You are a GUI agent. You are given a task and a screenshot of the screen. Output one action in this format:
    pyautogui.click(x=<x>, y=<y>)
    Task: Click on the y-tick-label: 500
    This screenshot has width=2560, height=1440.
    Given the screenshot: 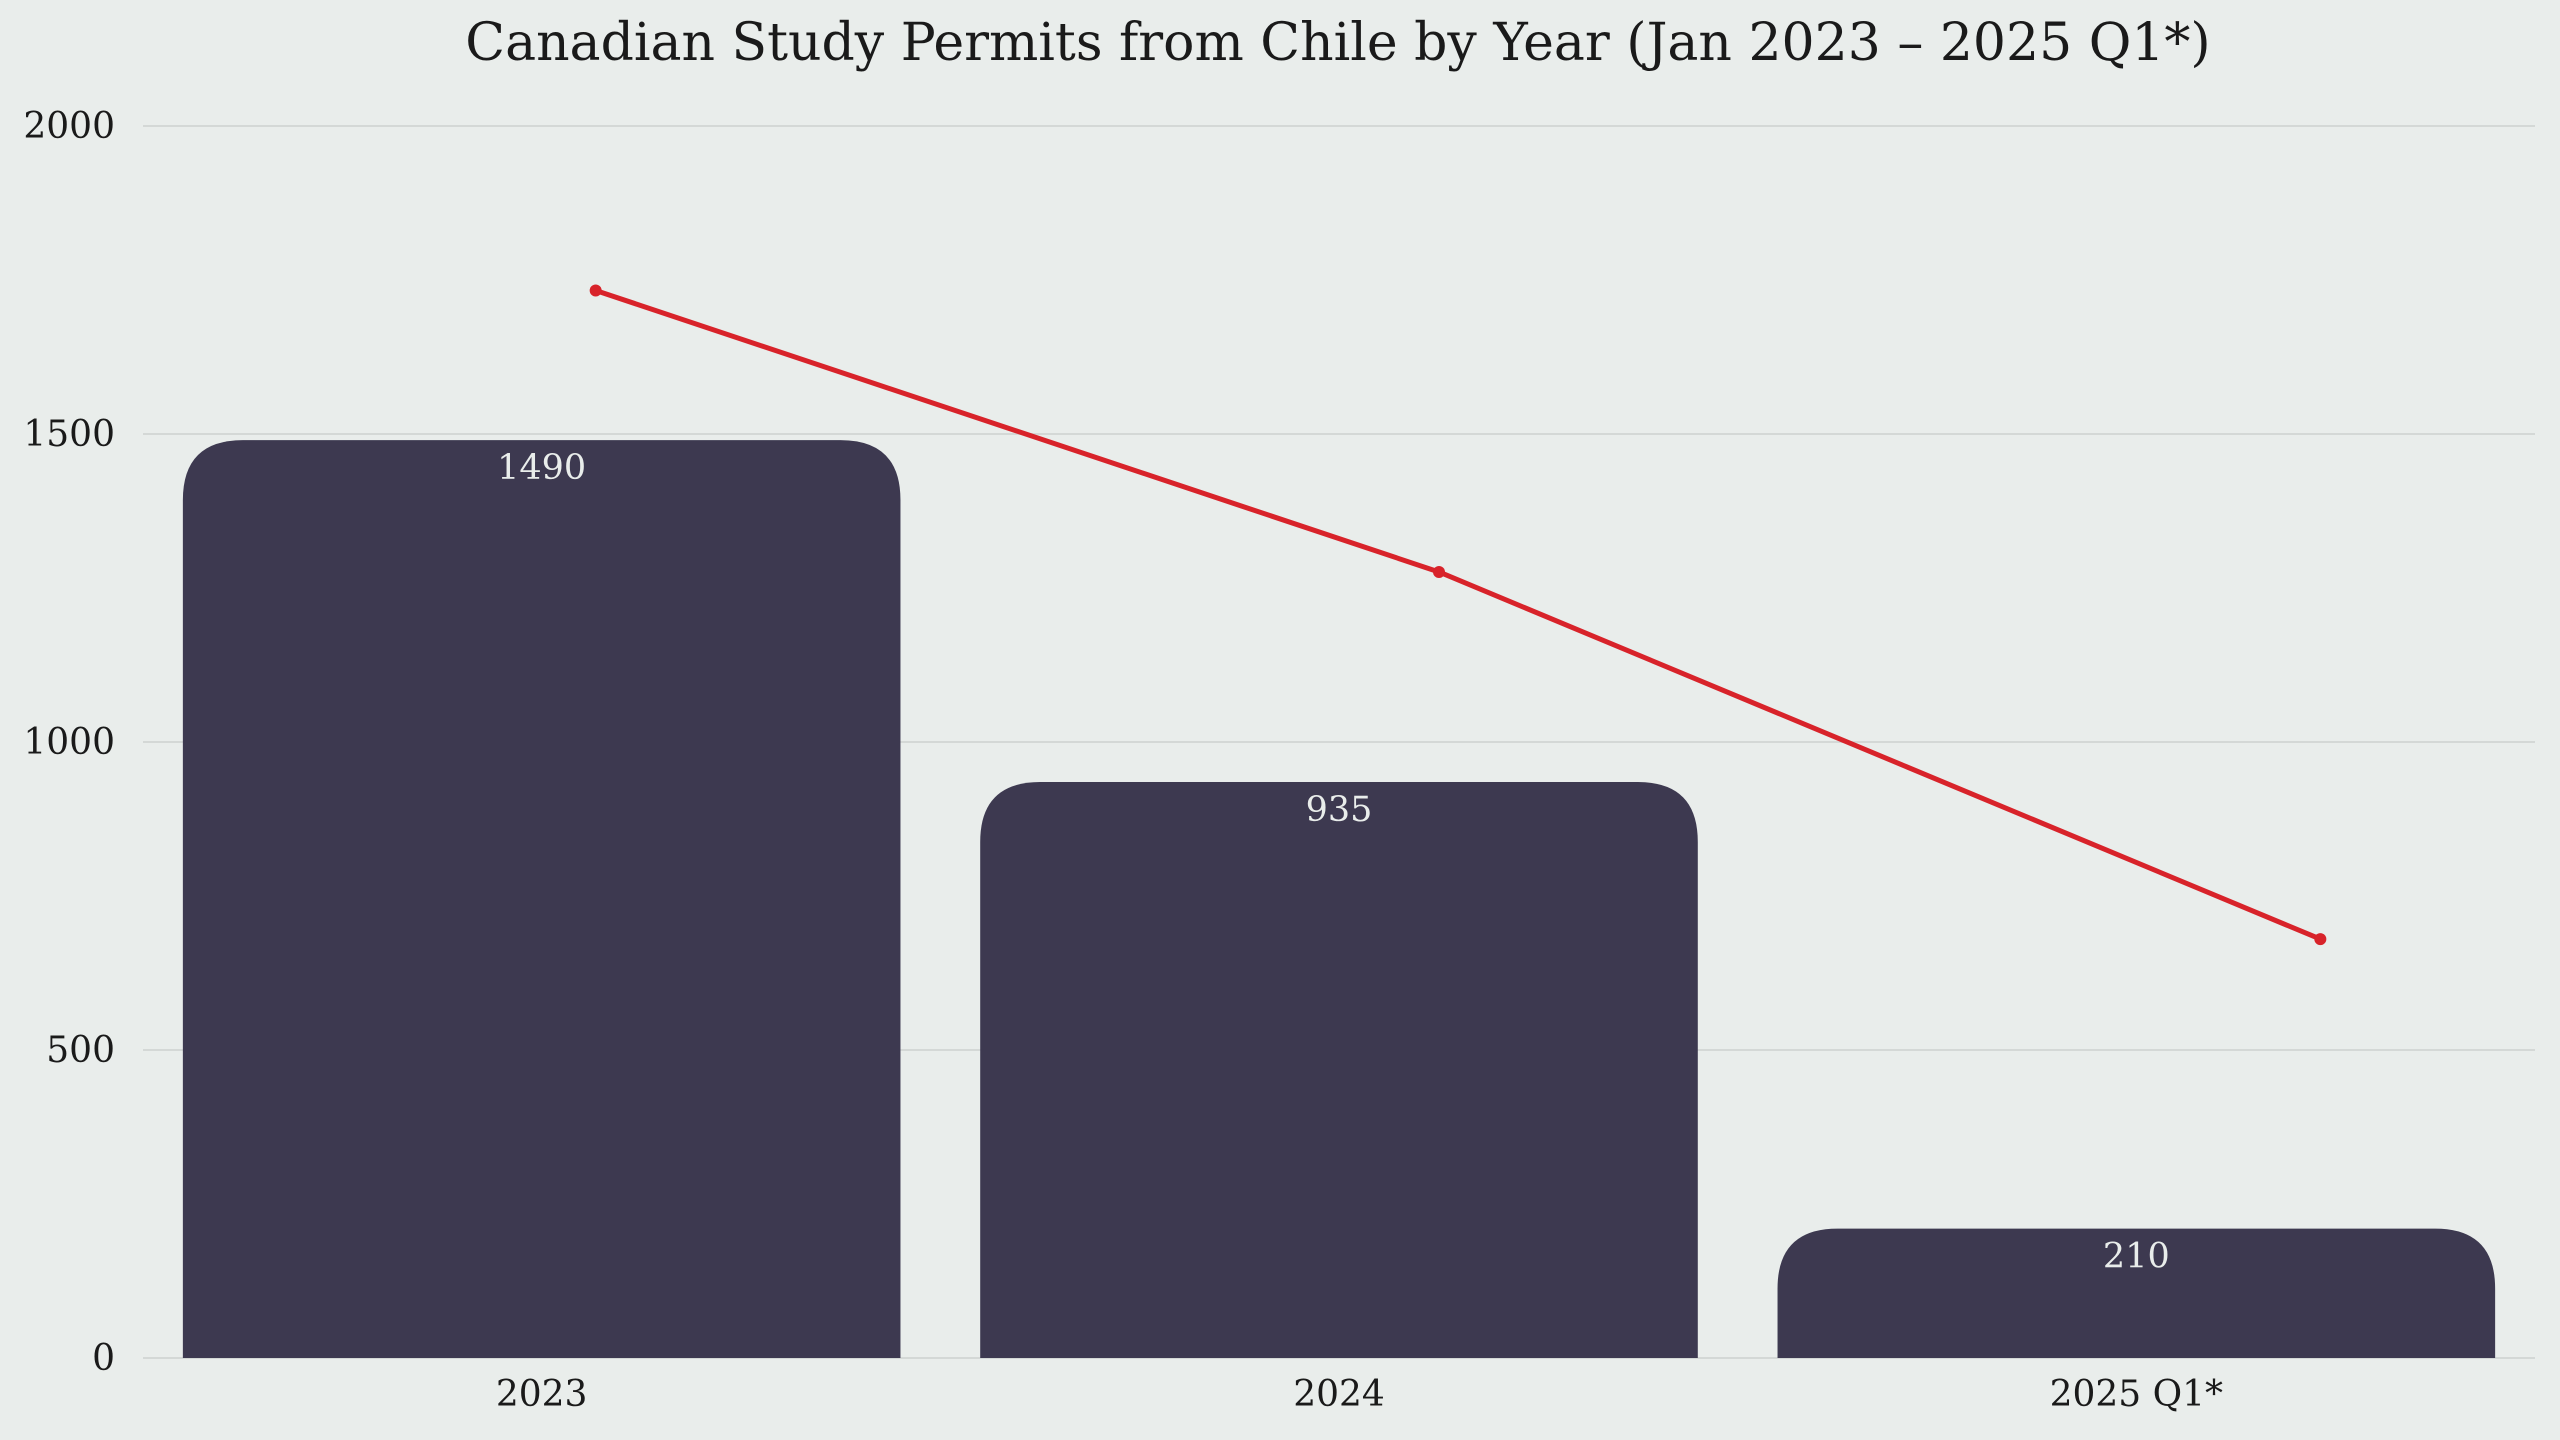 What is the action you would take?
    pyautogui.click(x=80, y=1050)
    